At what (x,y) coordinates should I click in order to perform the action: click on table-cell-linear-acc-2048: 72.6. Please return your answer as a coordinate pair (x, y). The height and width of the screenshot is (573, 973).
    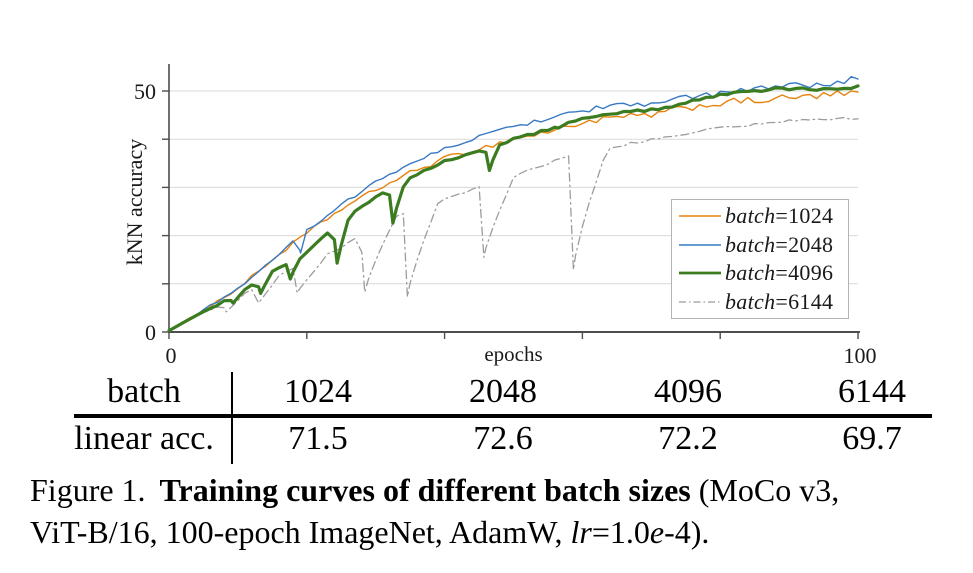
    Looking at the image, I should click on (503, 438).